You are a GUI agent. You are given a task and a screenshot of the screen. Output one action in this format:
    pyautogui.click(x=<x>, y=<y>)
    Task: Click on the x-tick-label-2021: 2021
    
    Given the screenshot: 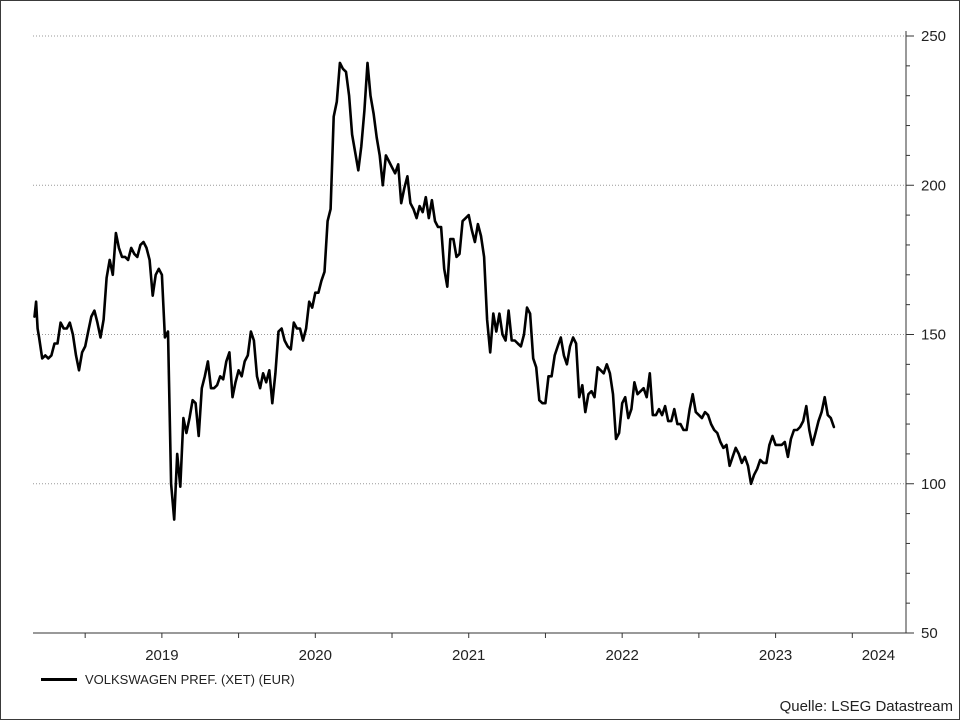 What is the action you would take?
    pyautogui.click(x=468, y=655)
    